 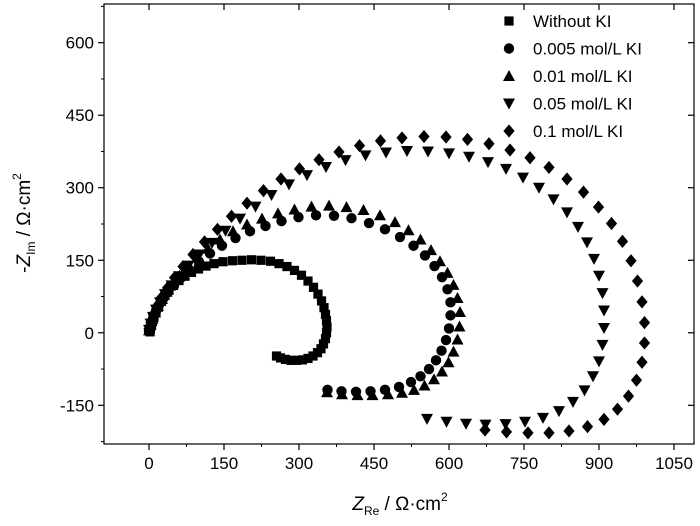 I want to click on legend-item-1: 0.005 mol/L KI, so click(x=572, y=49).